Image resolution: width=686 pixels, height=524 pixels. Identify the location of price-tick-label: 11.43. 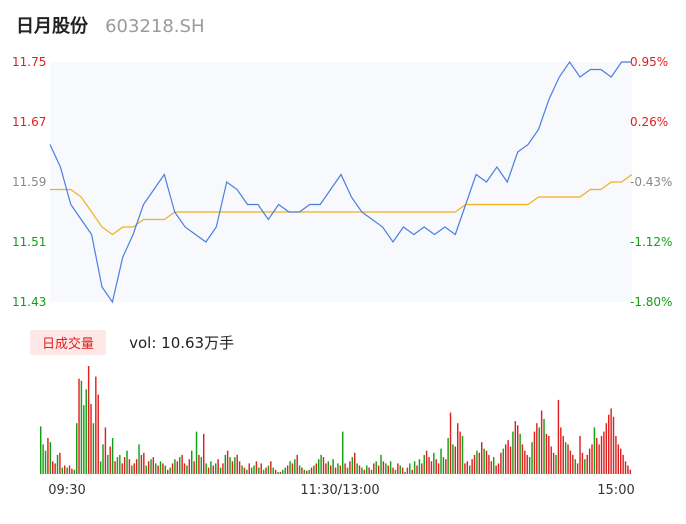
(29, 302).